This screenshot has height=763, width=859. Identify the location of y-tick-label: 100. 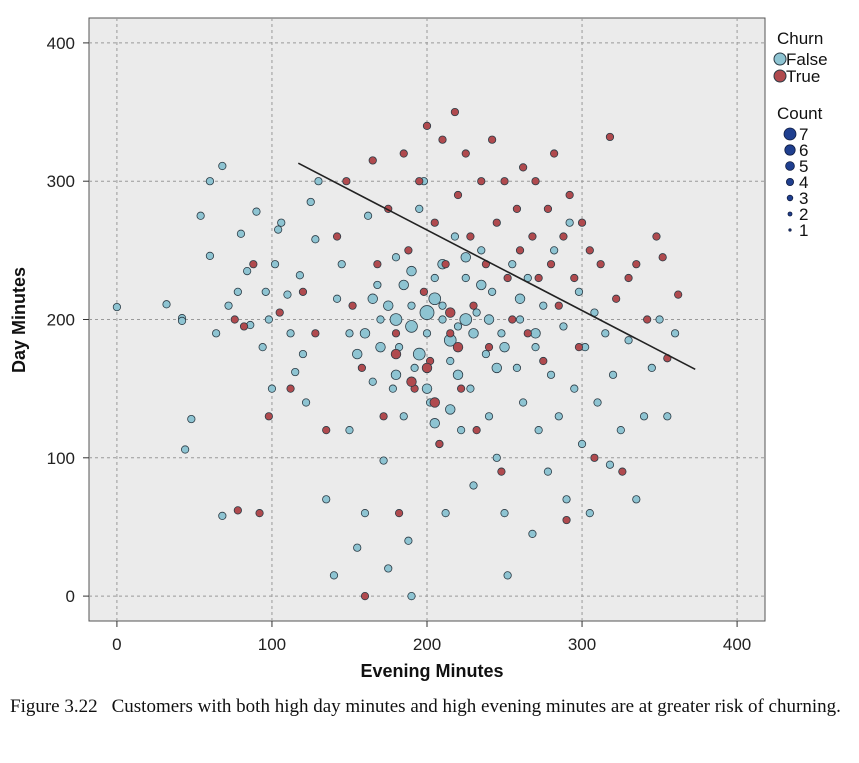
(61, 458).